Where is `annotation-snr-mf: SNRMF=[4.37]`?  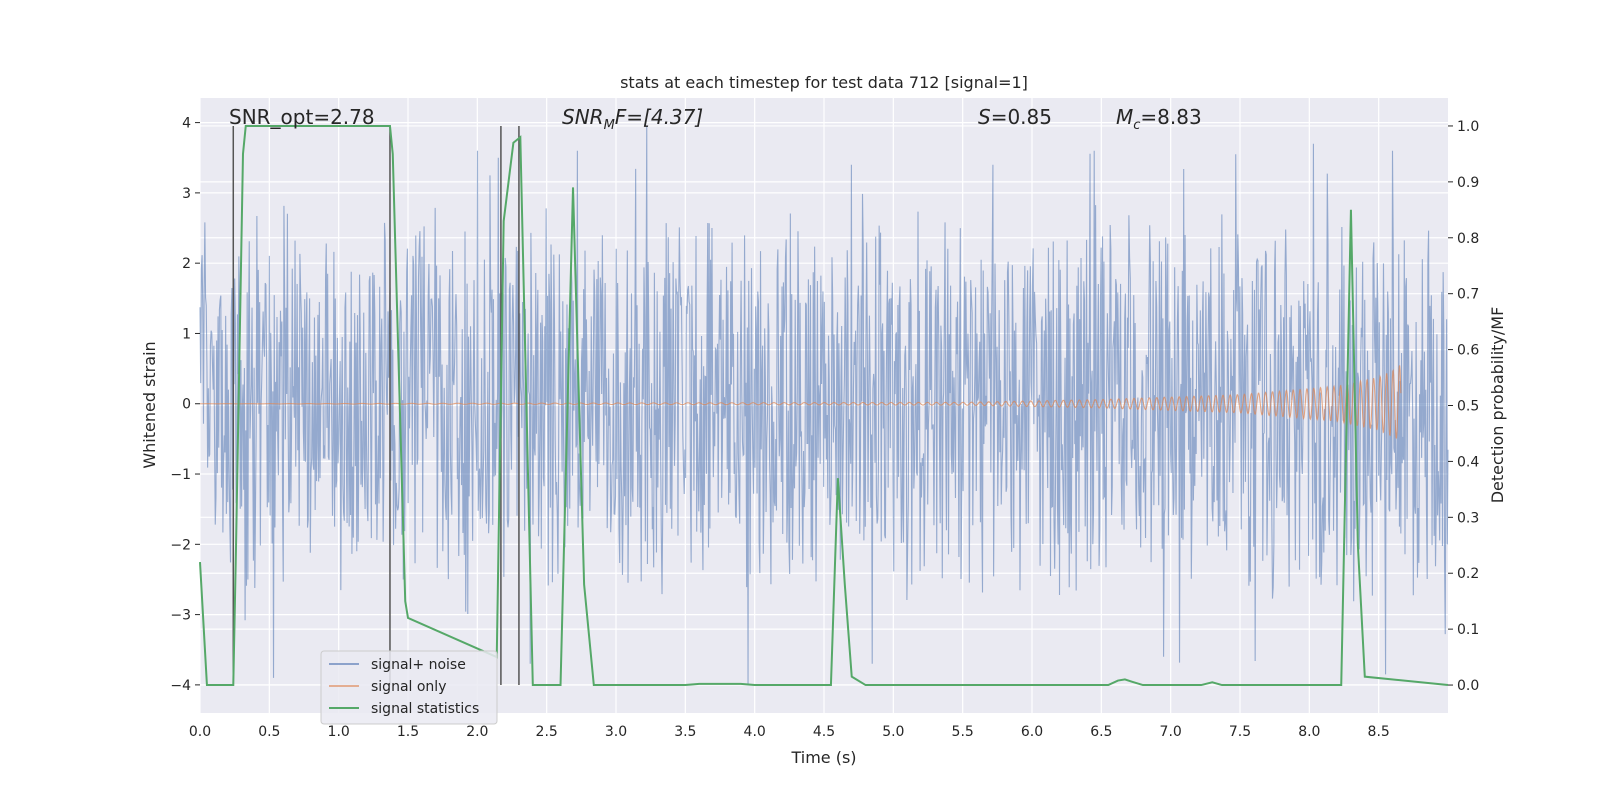
annotation-snr-mf: SNRMF=[4.37] is located at coordinates (632, 119).